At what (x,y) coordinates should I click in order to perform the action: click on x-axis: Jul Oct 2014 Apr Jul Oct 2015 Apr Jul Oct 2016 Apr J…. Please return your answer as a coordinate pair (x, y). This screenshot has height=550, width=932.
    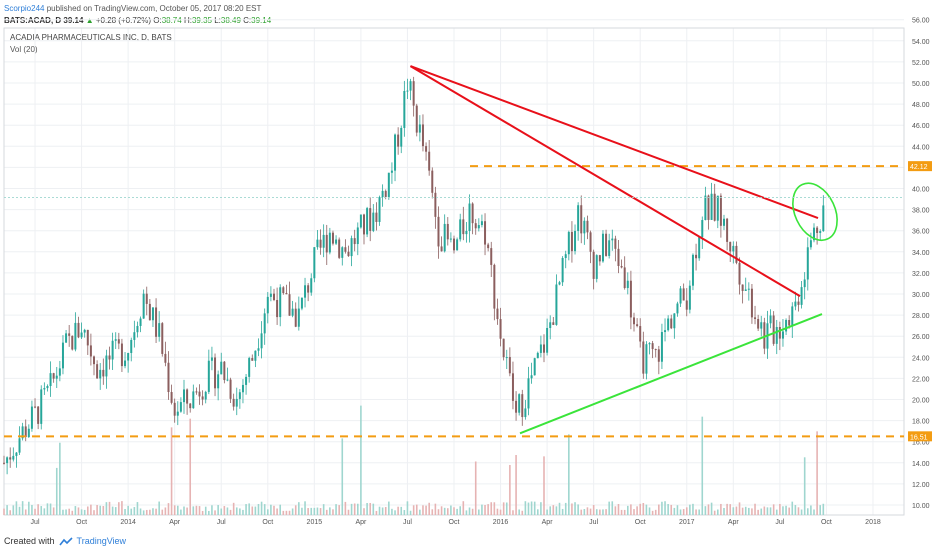
    Looking at the image, I should click on (456, 522).